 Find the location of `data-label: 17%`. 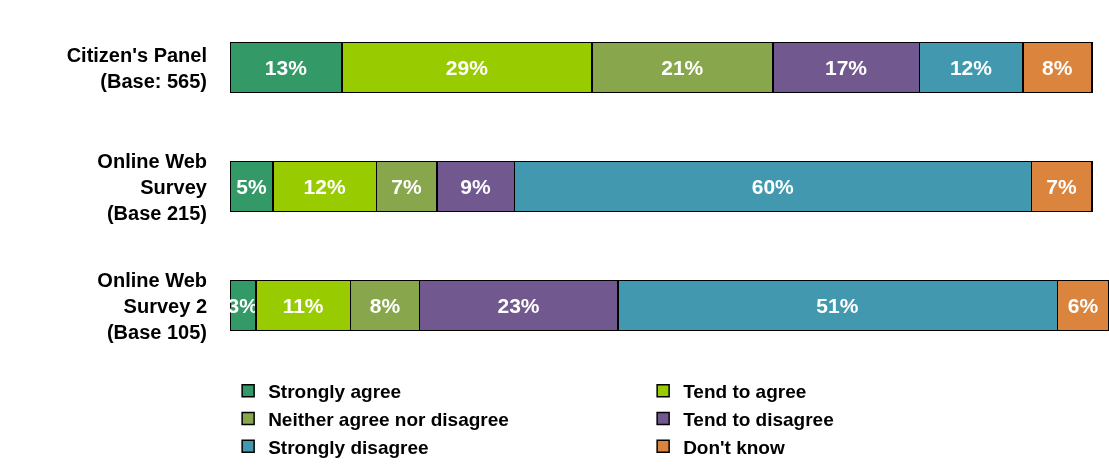

data-label: 17% is located at coordinates (846, 67).